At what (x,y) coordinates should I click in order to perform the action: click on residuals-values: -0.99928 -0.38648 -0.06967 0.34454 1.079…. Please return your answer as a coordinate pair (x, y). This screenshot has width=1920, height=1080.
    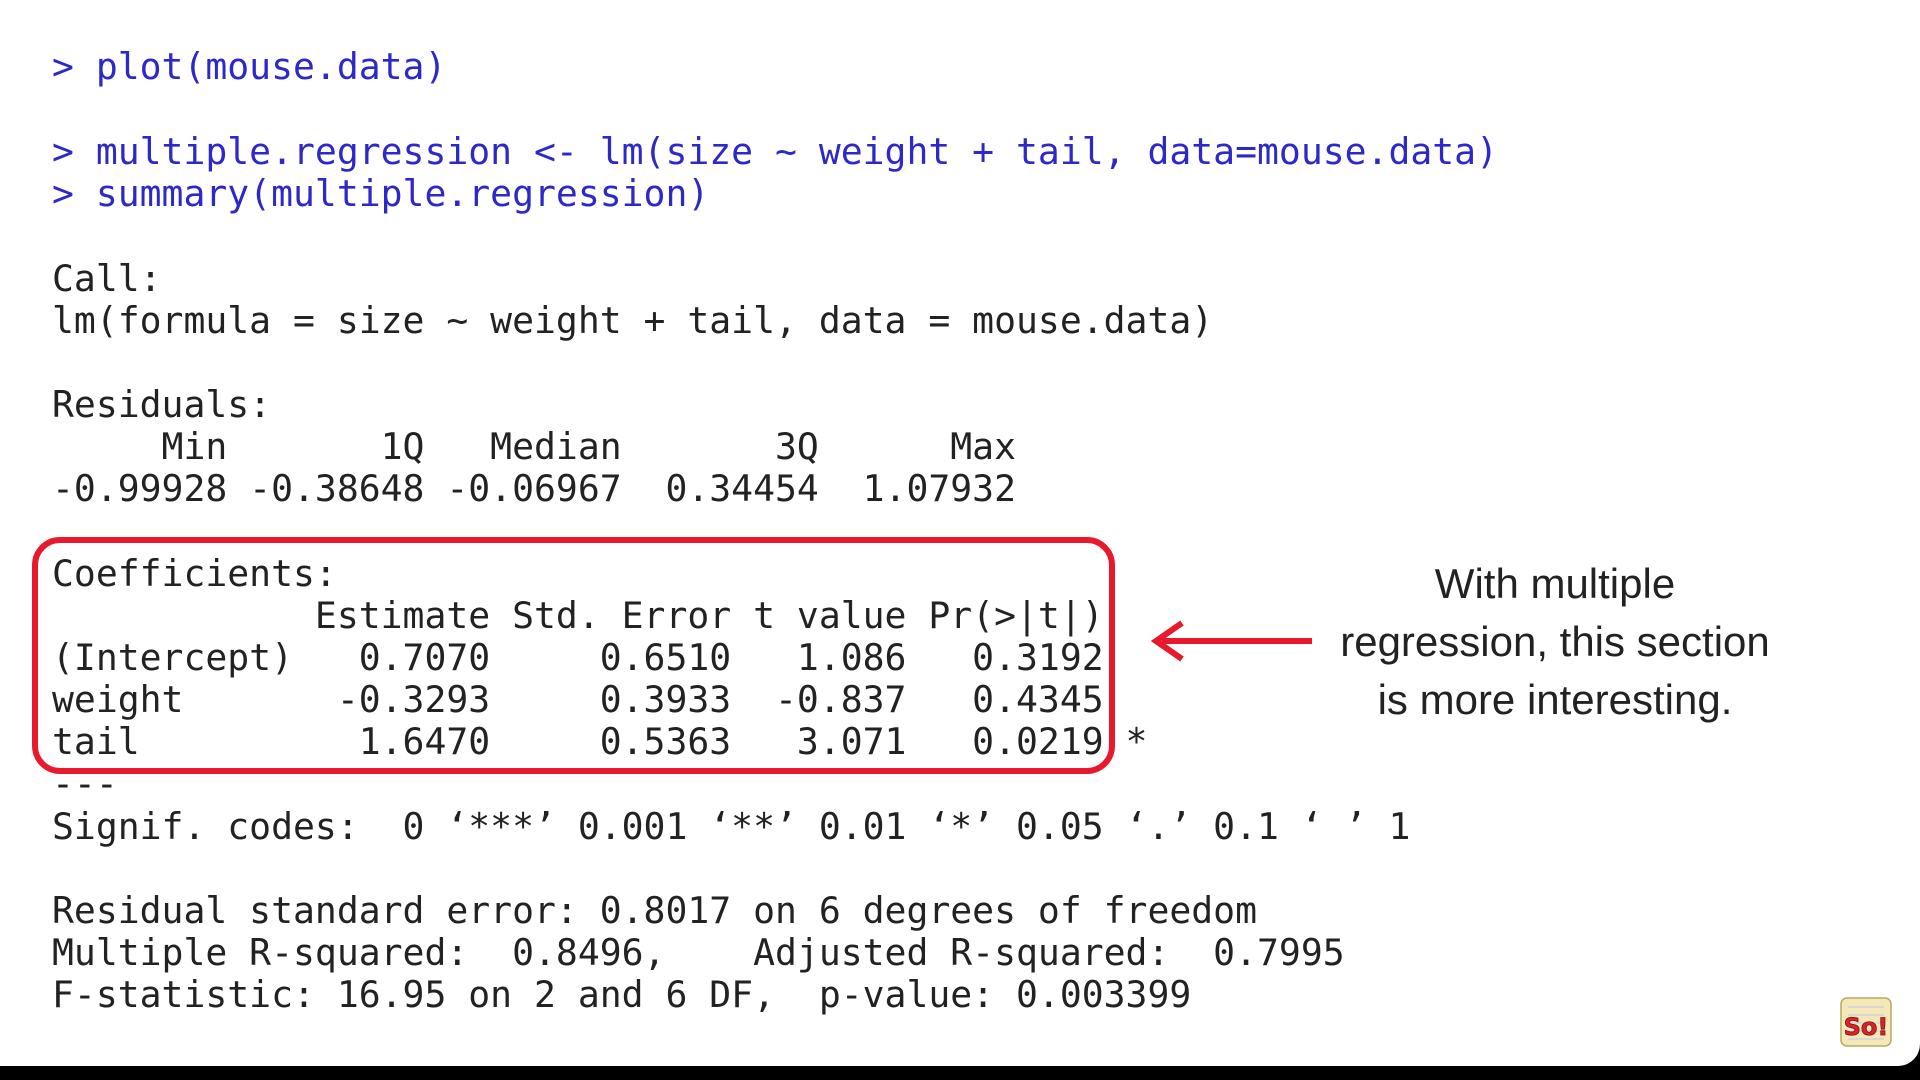
    Looking at the image, I should click on (545, 488).